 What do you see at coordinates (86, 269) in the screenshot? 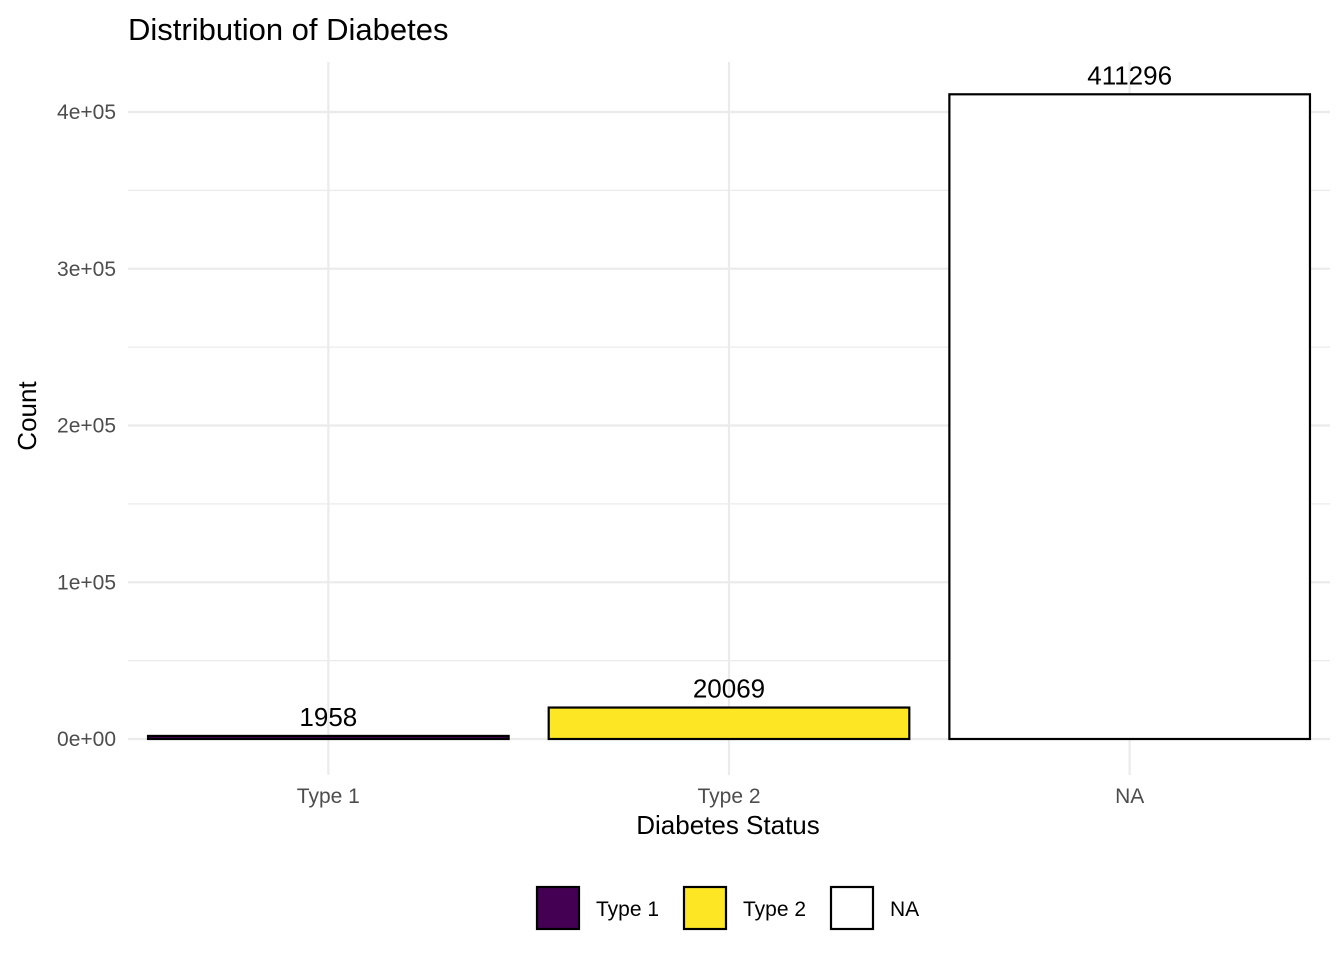
I see `y-tick-label: 3e+05` at bounding box center [86, 269].